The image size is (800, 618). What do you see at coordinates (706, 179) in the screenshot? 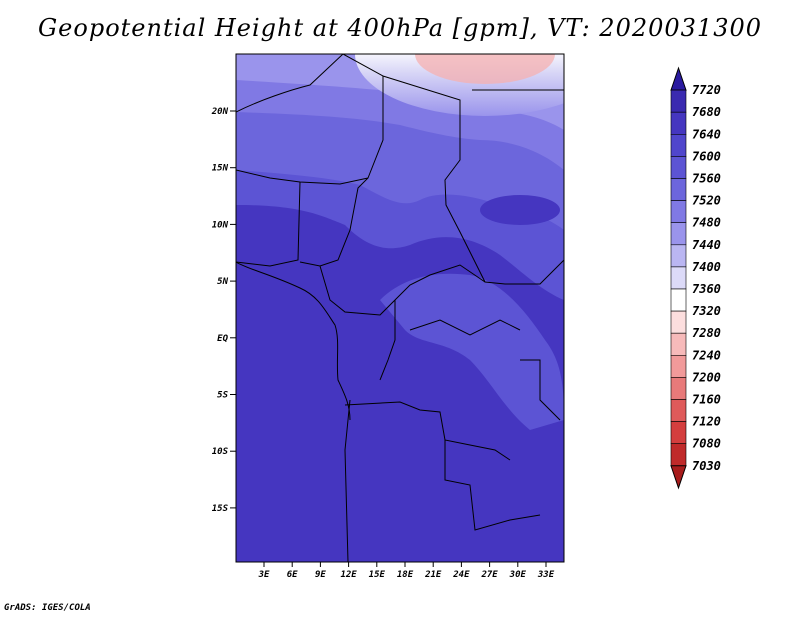
I see `colorbar-label: 7560` at bounding box center [706, 179].